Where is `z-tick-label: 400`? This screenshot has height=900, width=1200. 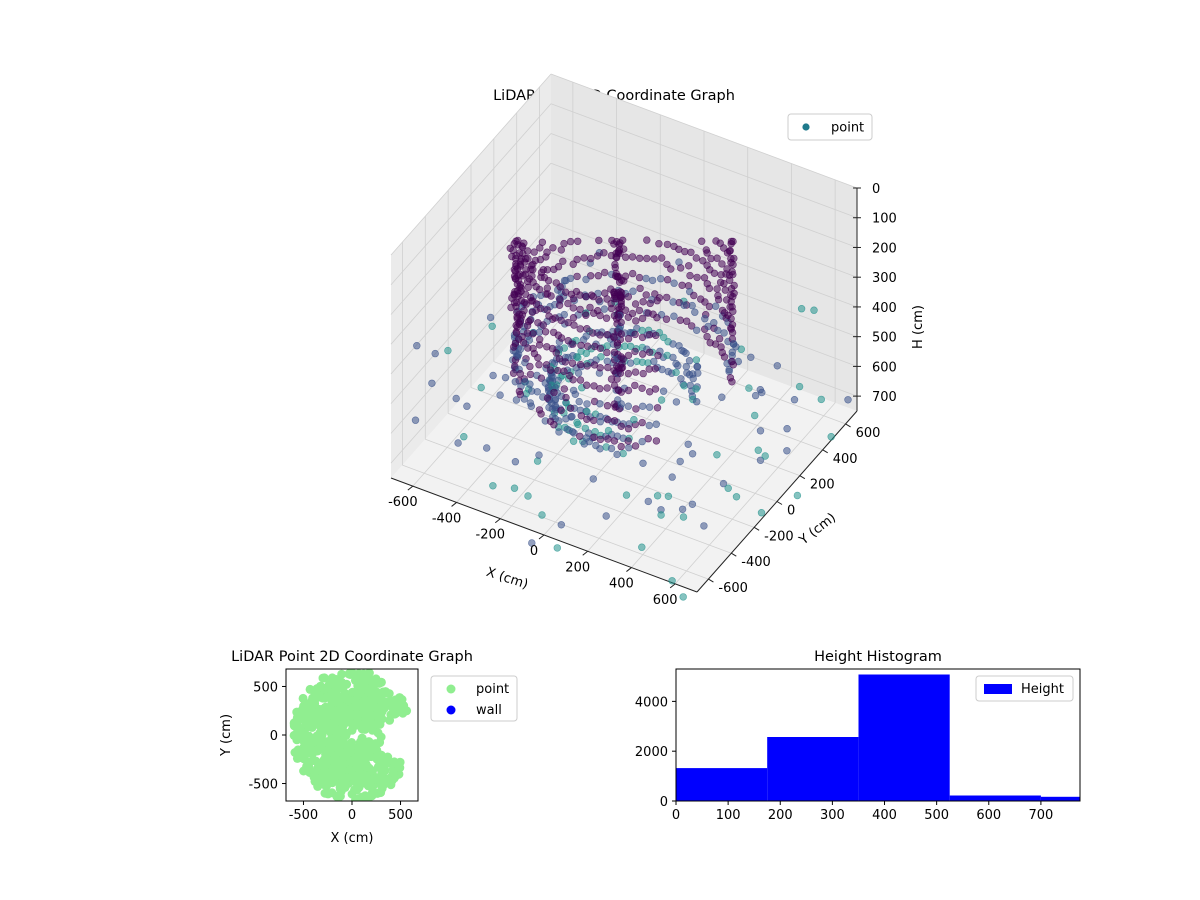 z-tick-label: 400 is located at coordinates (884, 308).